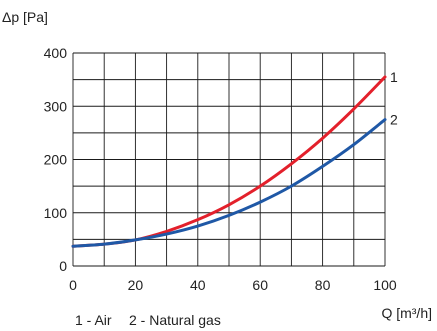 The width and height of the screenshot is (437, 331). Describe the element at coordinates (56, 53) in the screenshot. I see `y-tick-label: 400` at that location.